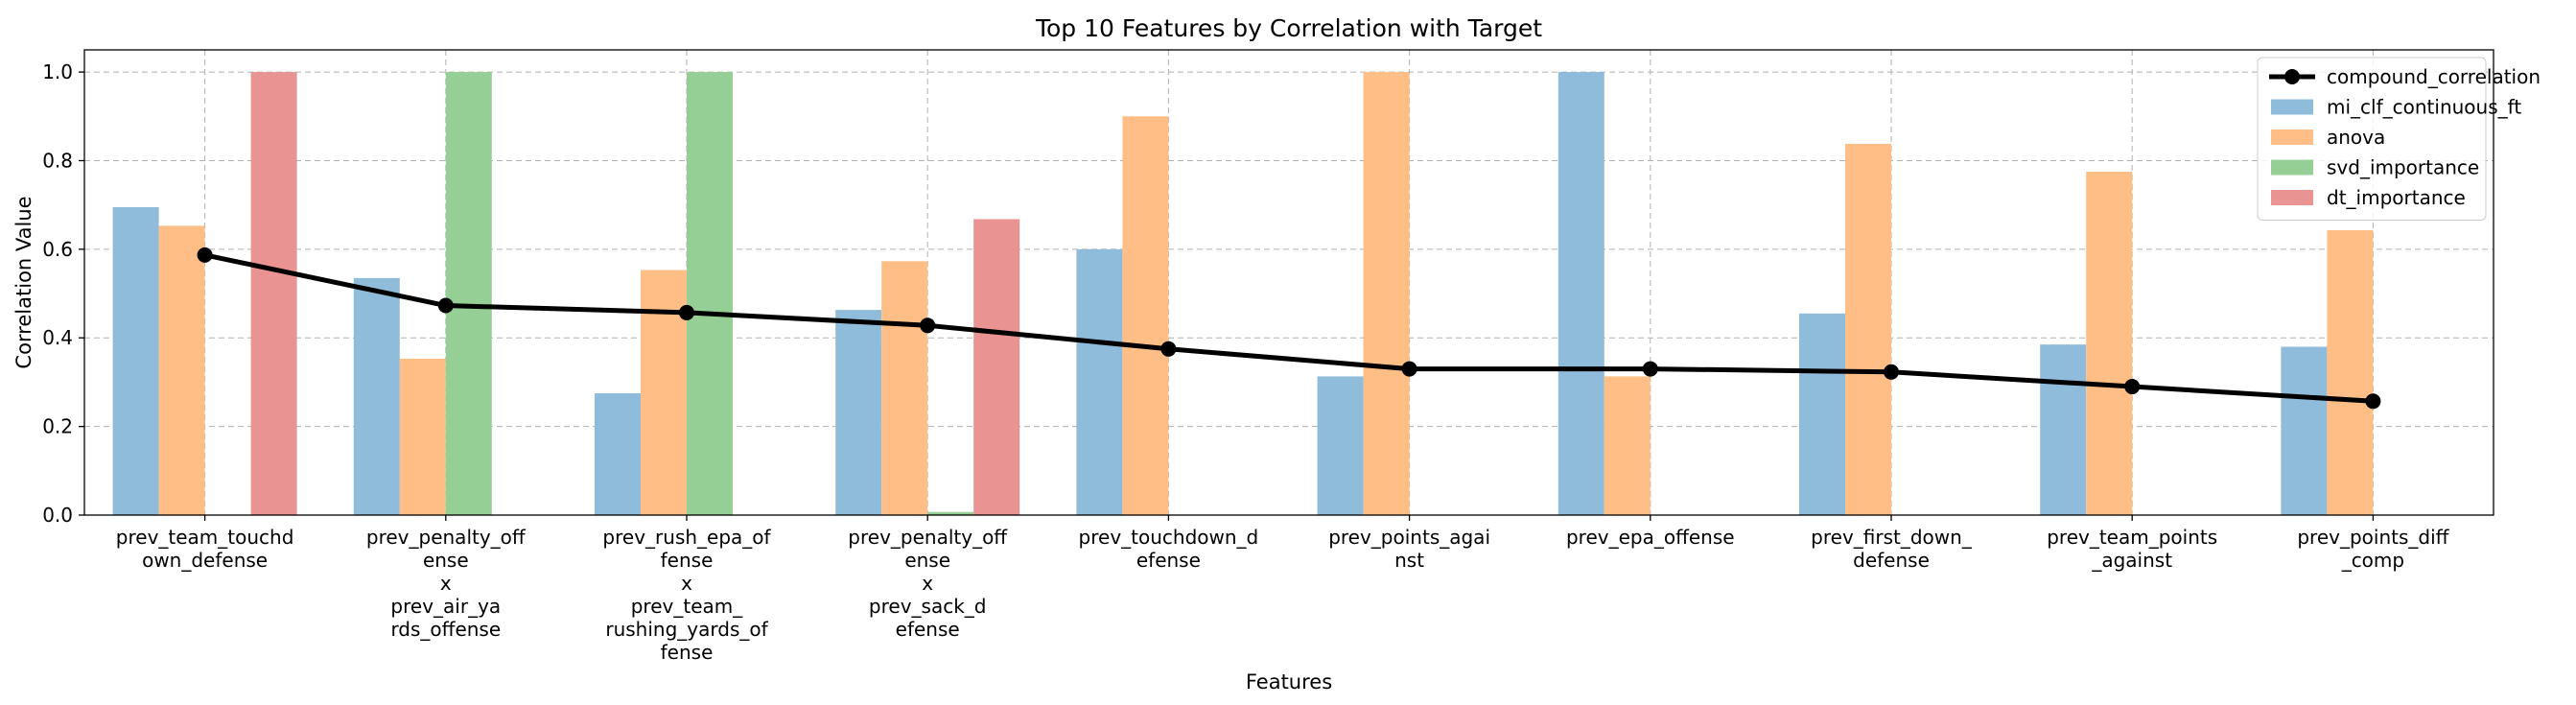 The height and width of the screenshot is (705, 2576). Describe the element at coordinates (23, 282) in the screenshot. I see `y-axis-label: Correlation Value` at that location.